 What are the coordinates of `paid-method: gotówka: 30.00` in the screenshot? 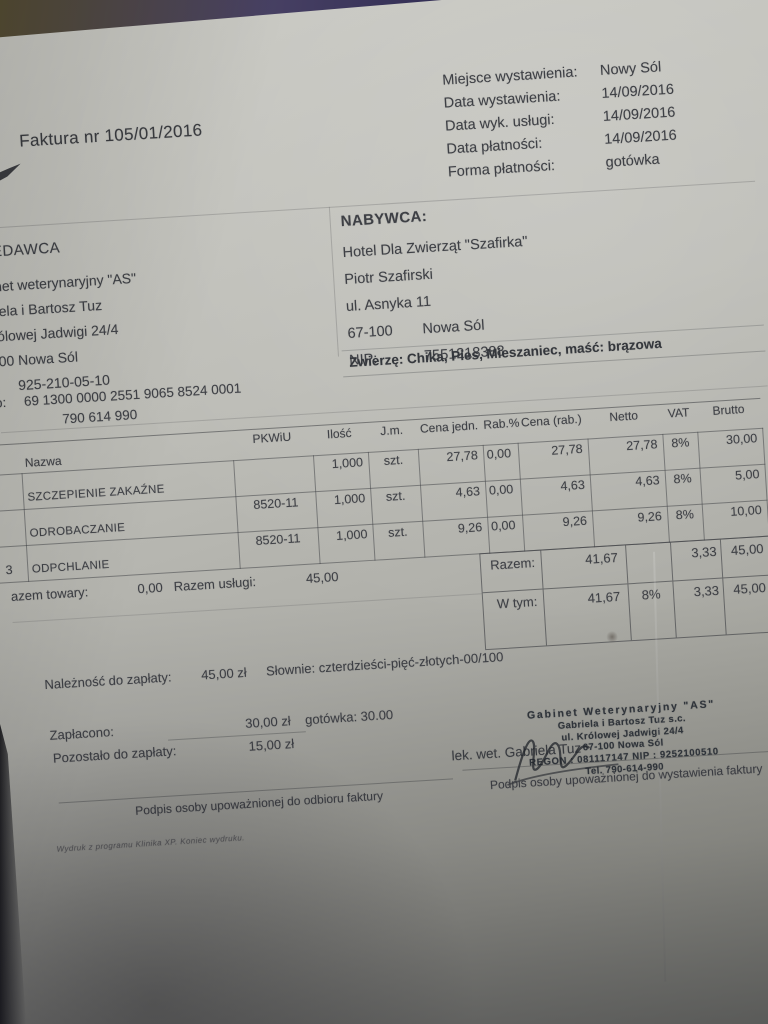 It's located at (349, 717).